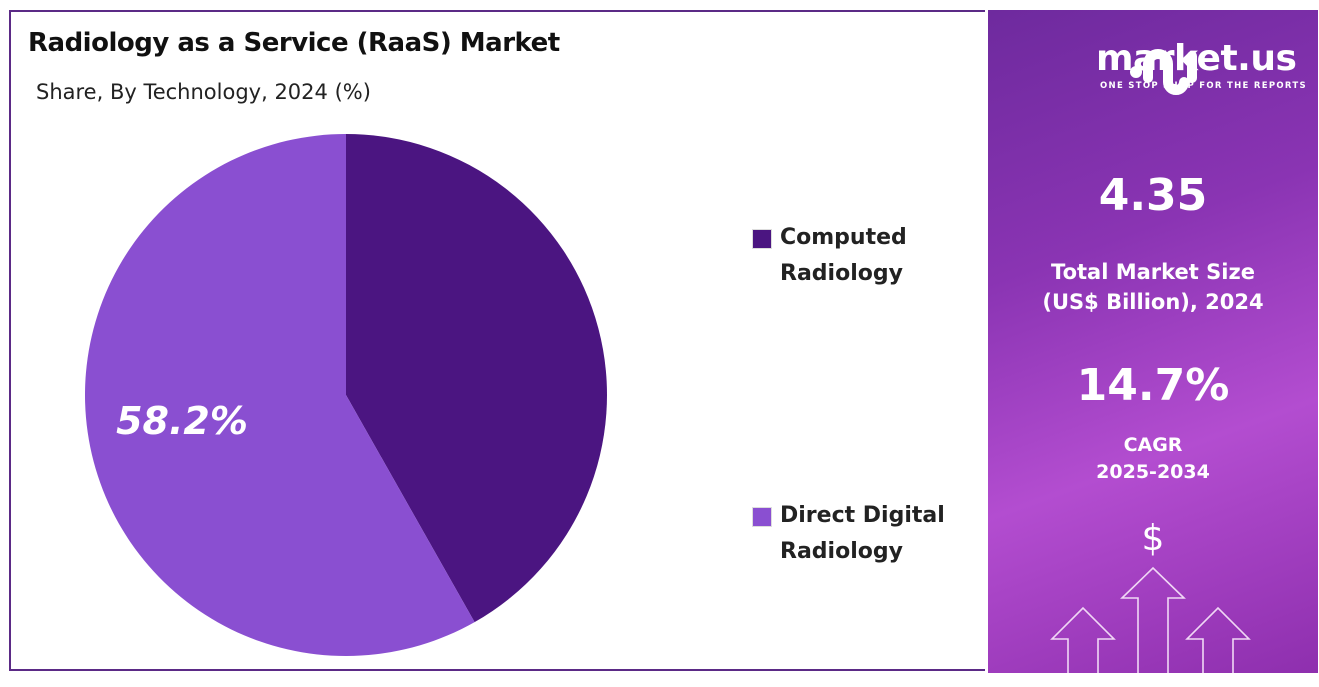 This screenshot has width=1319, height=687. I want to click on cagr-value: 14.7%, so click(1153, 385).